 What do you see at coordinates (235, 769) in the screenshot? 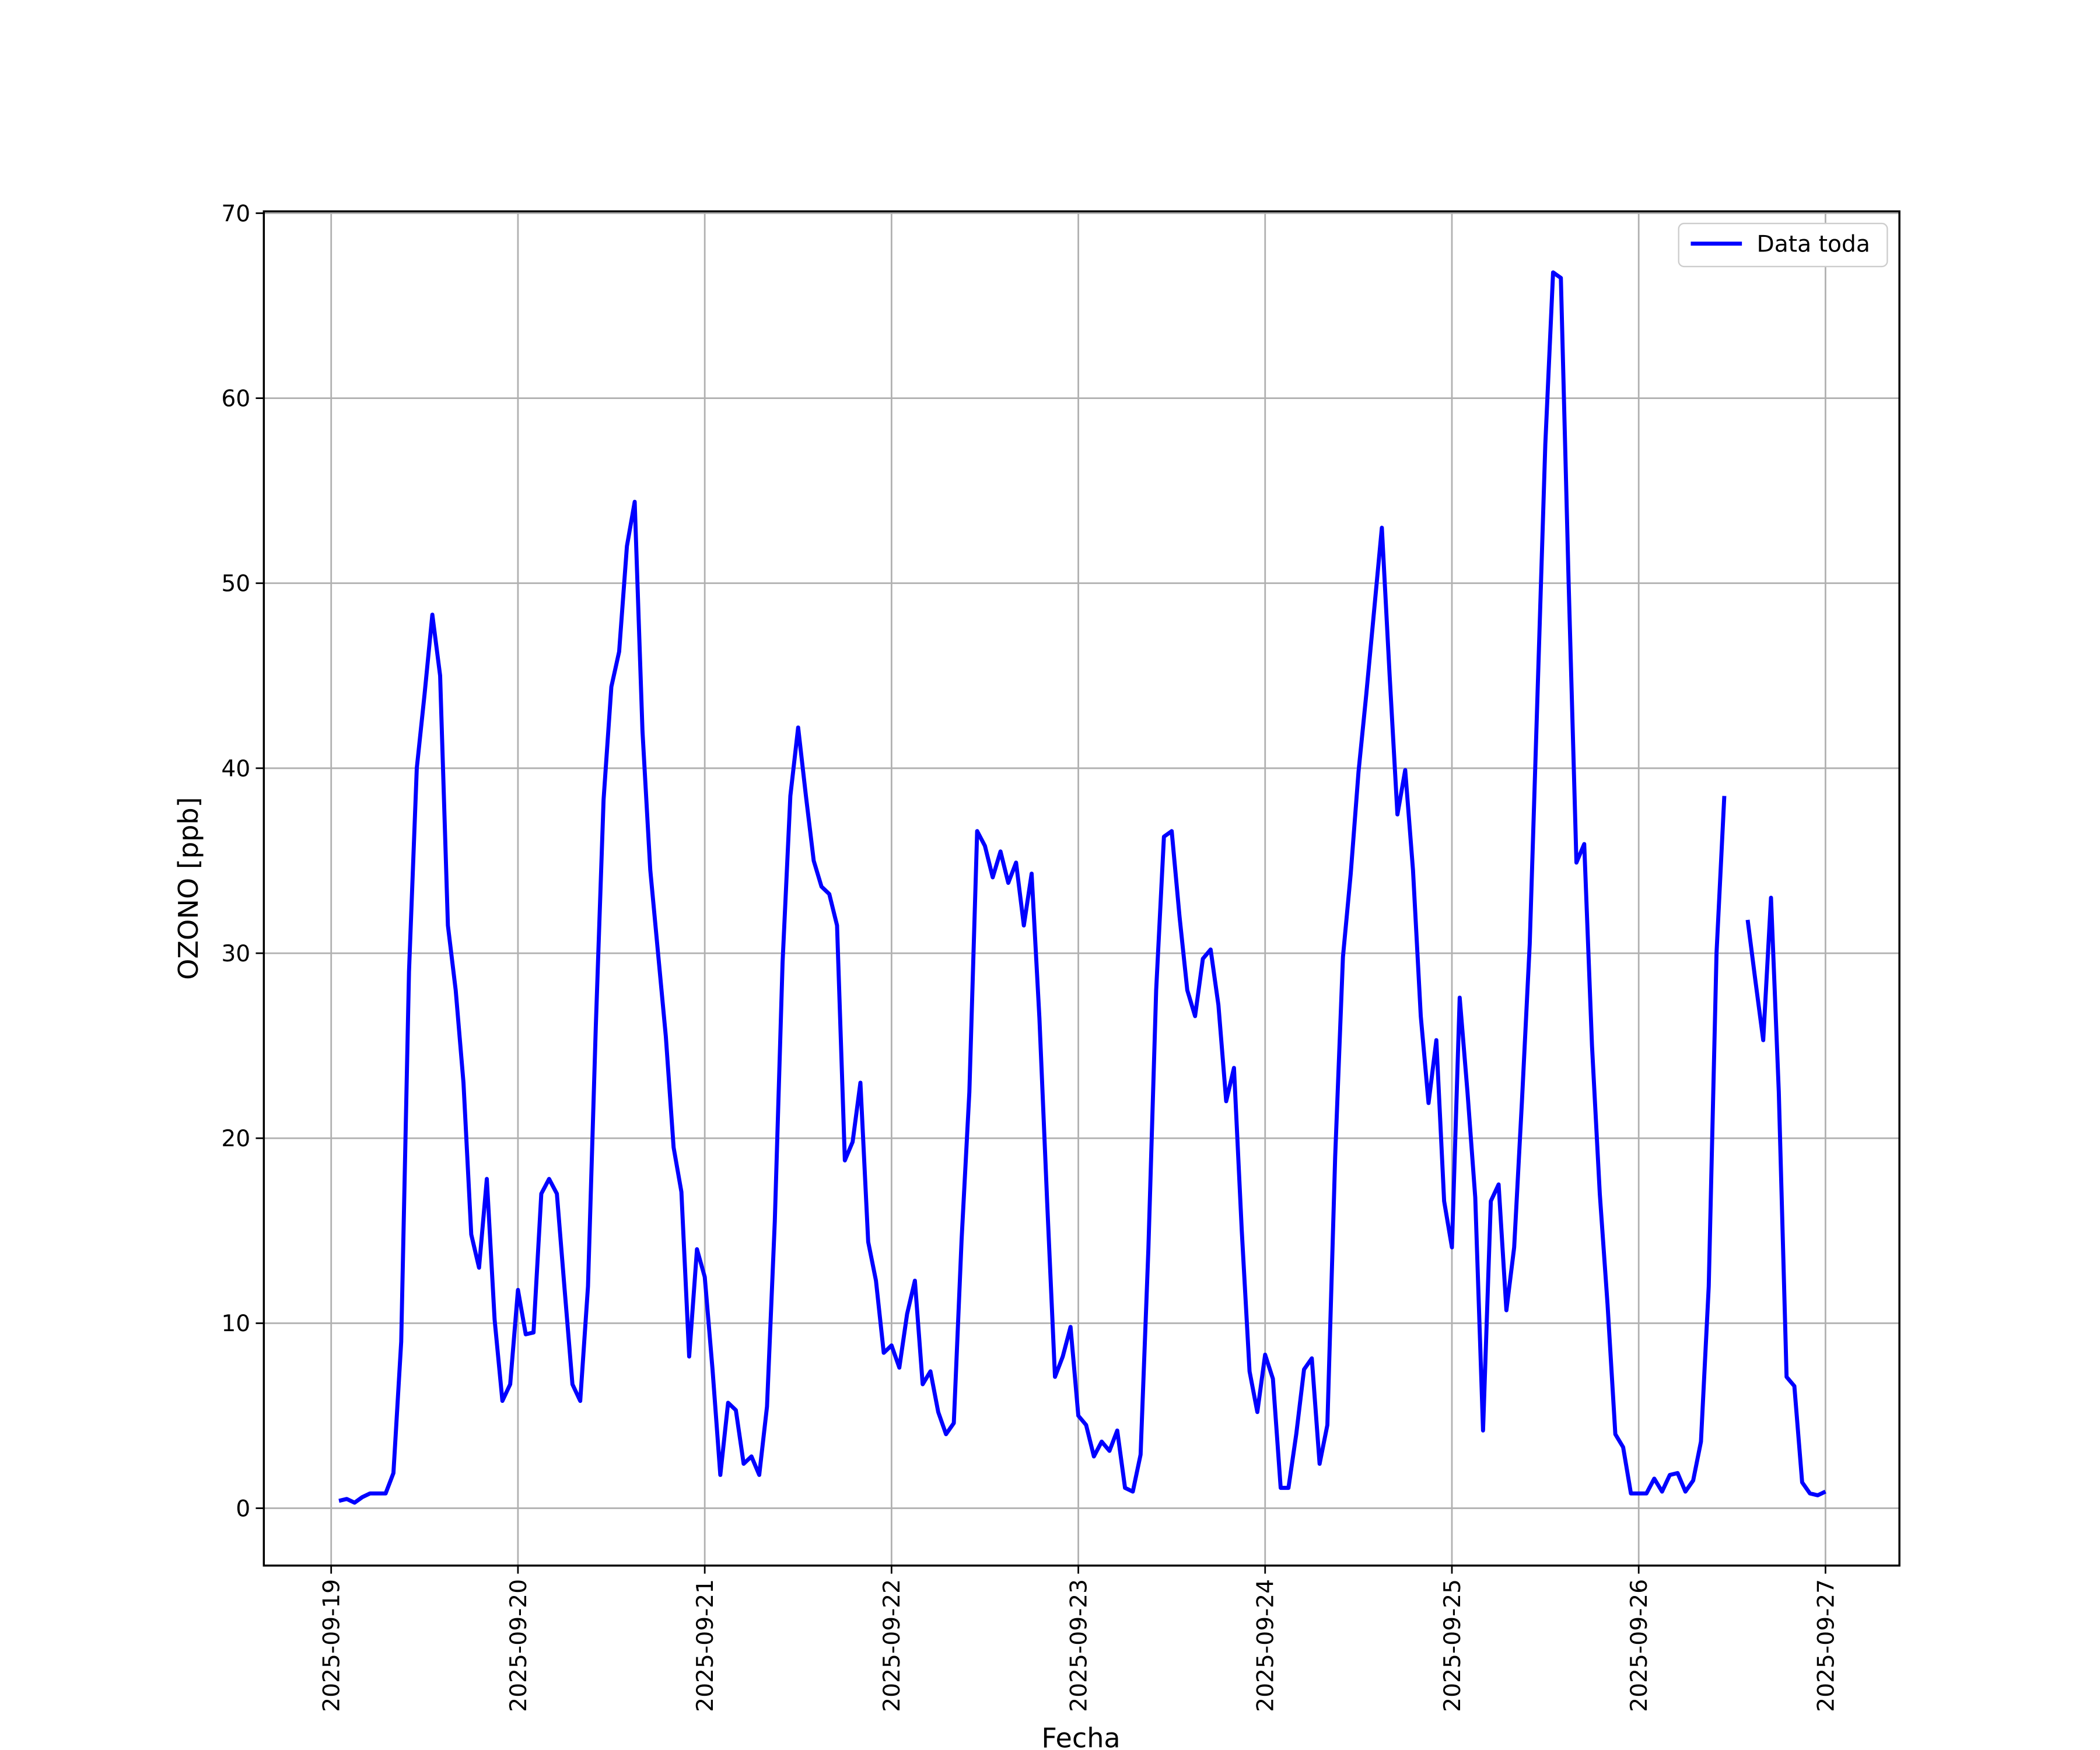
I see `y-tick-label: 40` at bounding box center [235, 769].